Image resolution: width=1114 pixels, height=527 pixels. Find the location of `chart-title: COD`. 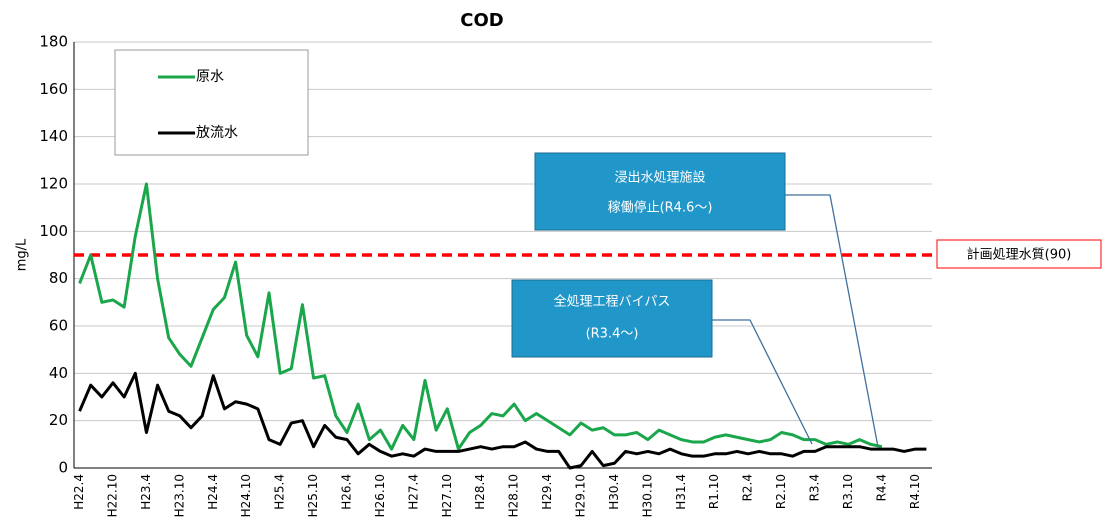

chart-title: COD is located at coordinates (481, 20).